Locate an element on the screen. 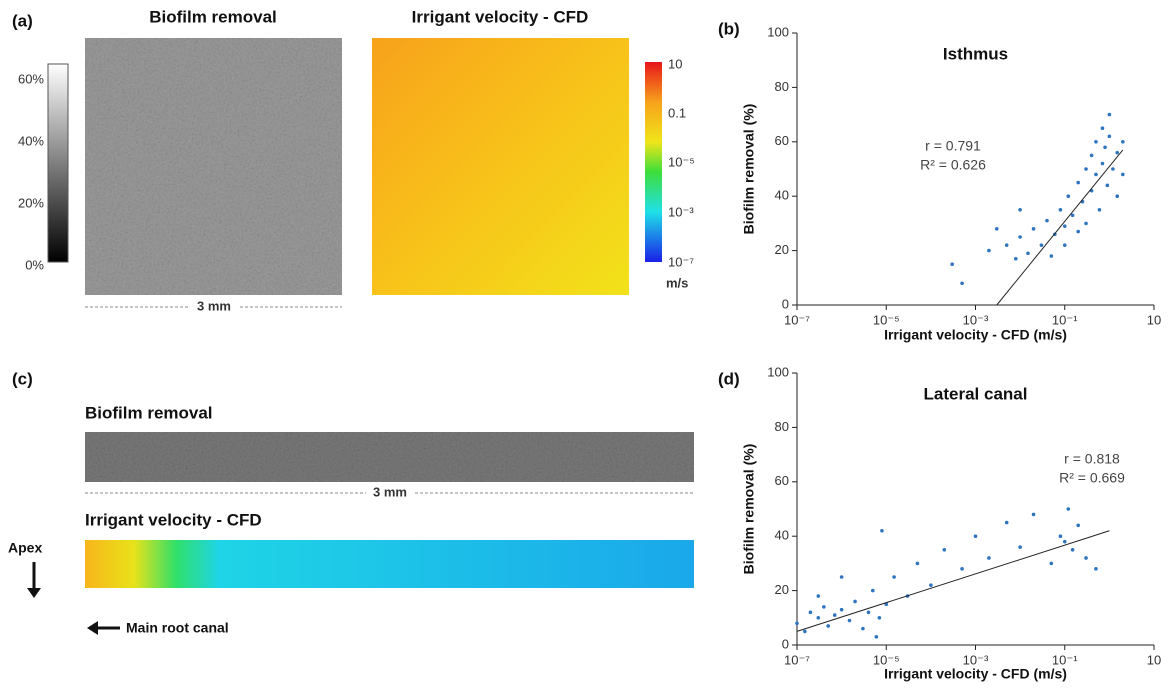 This screenshot has height=689, width=1174. apex-label: Apex is located at coordinates (25, 548).